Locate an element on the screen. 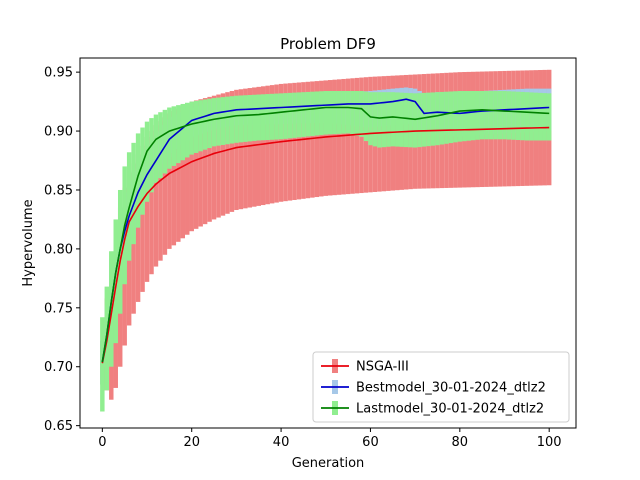  y-tick-label: 0.85 is located at coordinates (58, 190).